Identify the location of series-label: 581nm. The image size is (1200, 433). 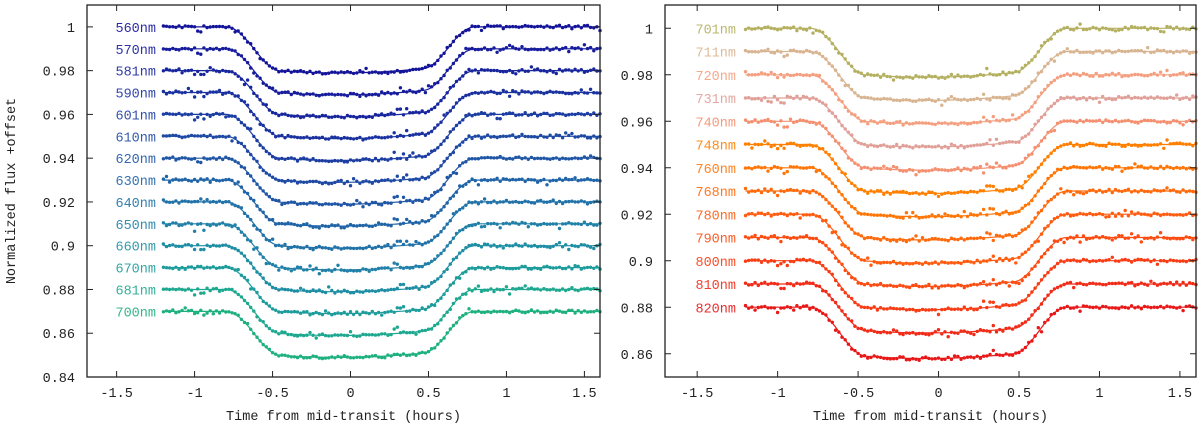
(135, 73).